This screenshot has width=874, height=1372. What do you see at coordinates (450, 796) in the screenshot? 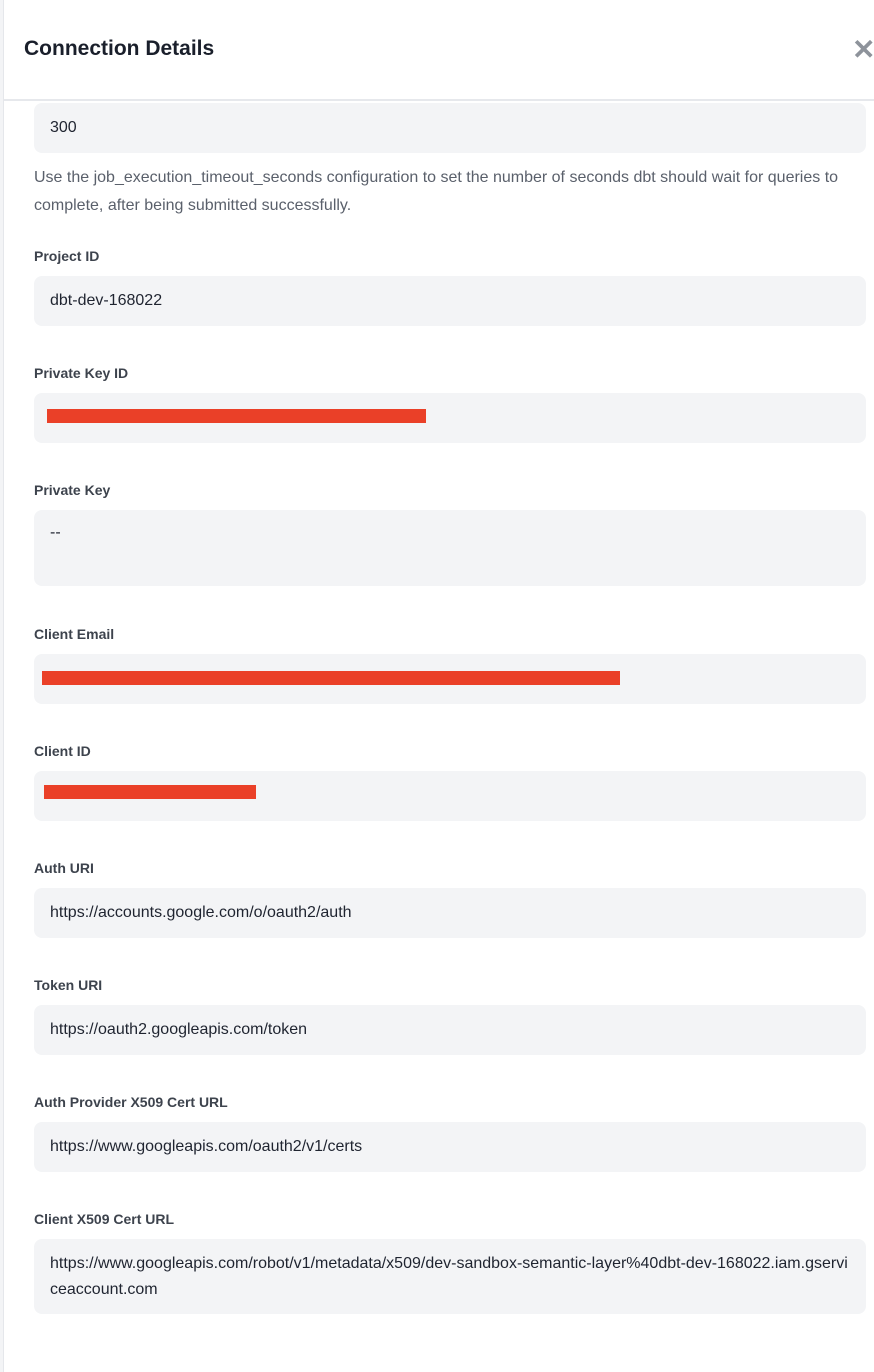
I see `client-id-field` at bounding box center [450, 796].